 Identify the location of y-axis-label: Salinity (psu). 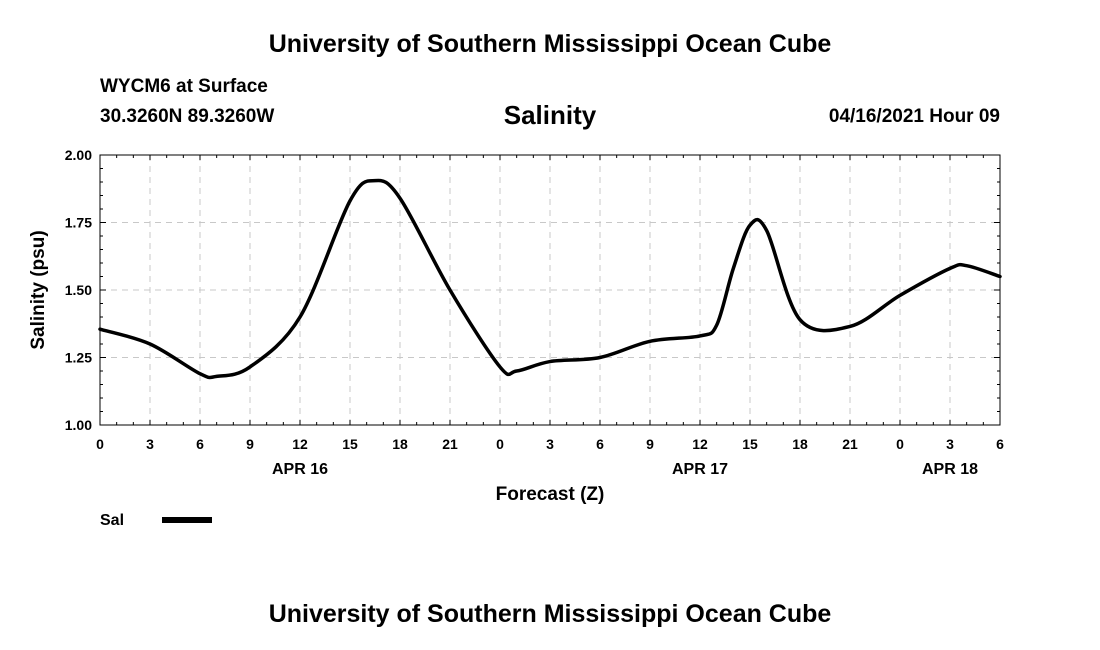
(38, 289).